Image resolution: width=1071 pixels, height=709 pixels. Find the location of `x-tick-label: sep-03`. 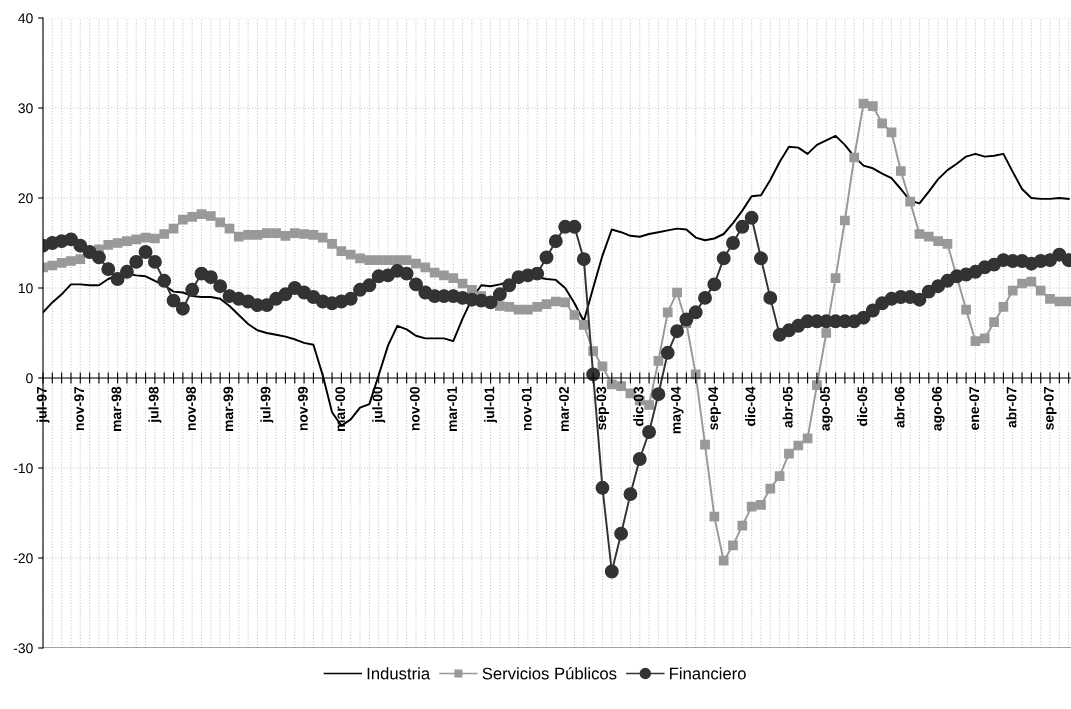

x-tick-label: sep-03 is located at coordinates (602, 408).